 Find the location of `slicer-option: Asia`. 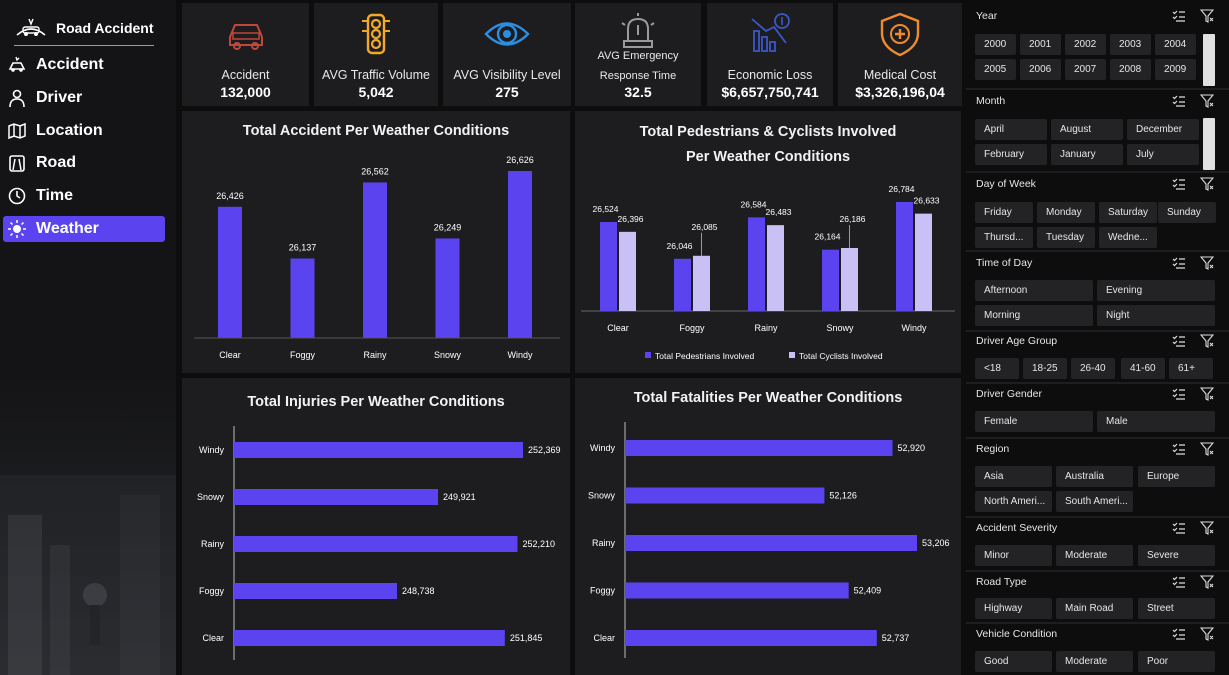

slicer-option: Asia is located at coordinates (1013, 476).